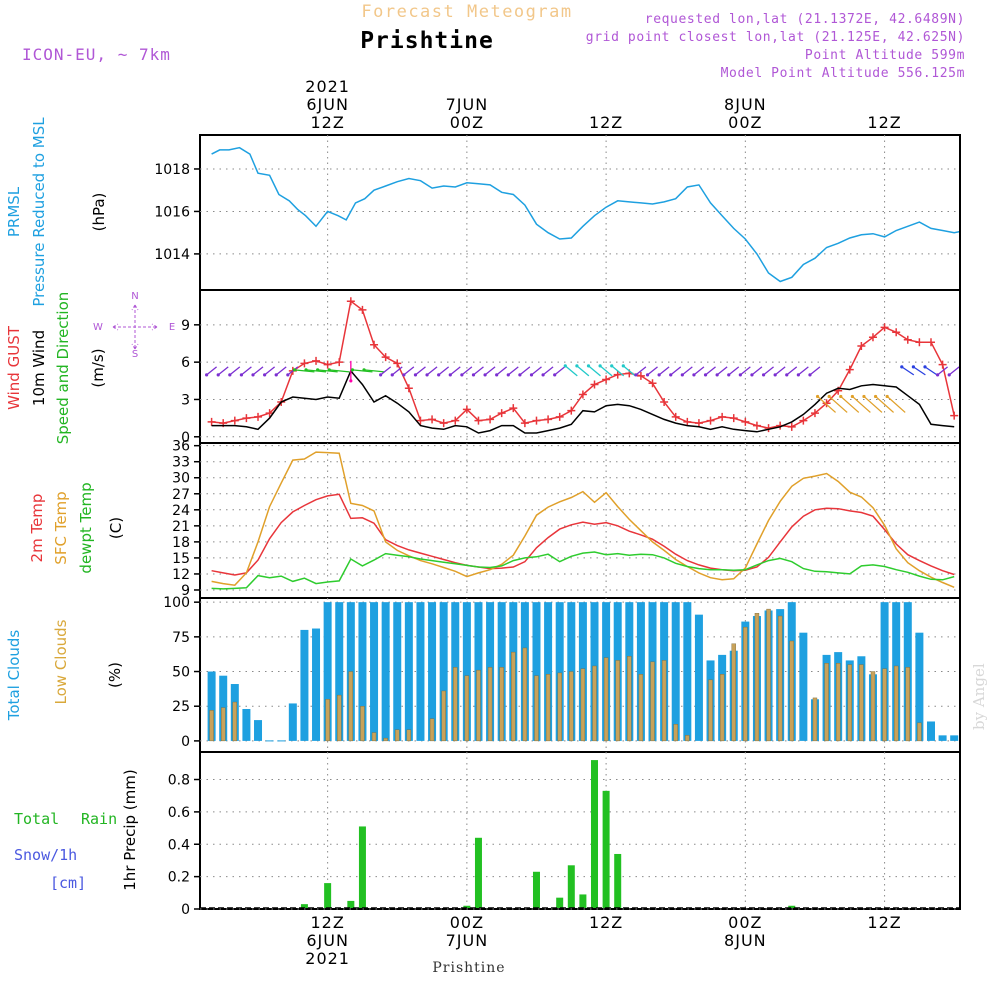  What do you see at coordinates (134, 296) in the screenshot?
I see `compass-n: N` at bounding box center [134, 296].